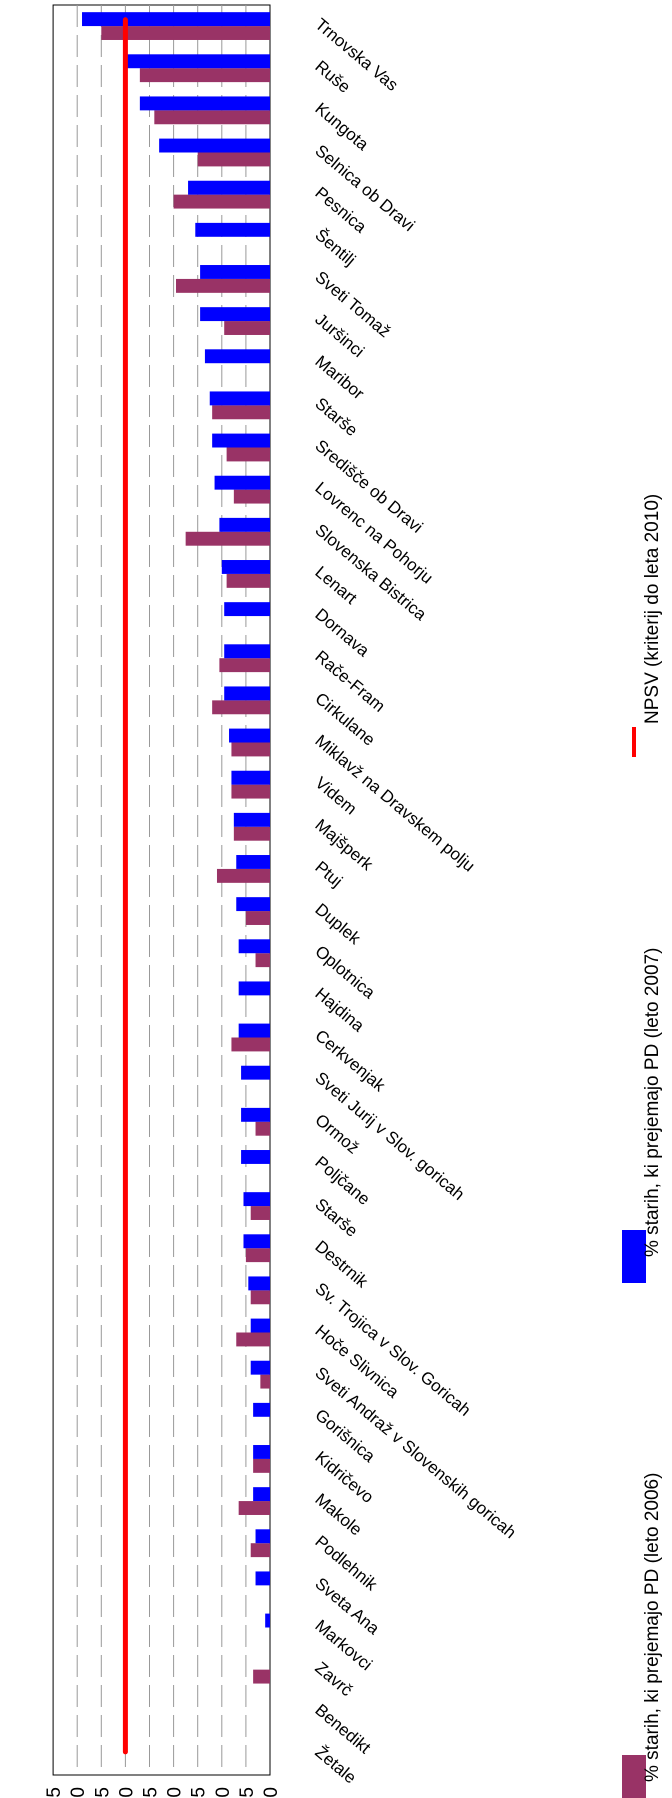 This screenshot has height=1798, width=672. What do you see at coordinates (634, 742) in the screenshot?
I see `legend-line-npsv` at bounding box center [634, 742].